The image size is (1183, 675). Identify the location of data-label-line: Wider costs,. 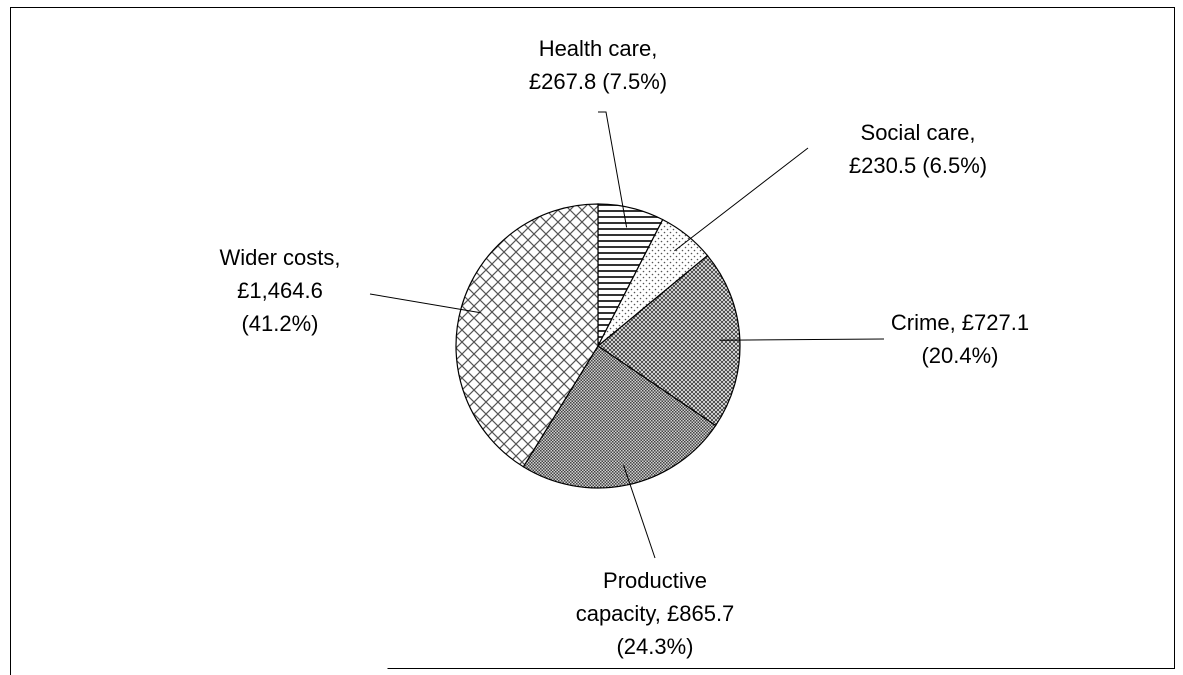
(279, 257).